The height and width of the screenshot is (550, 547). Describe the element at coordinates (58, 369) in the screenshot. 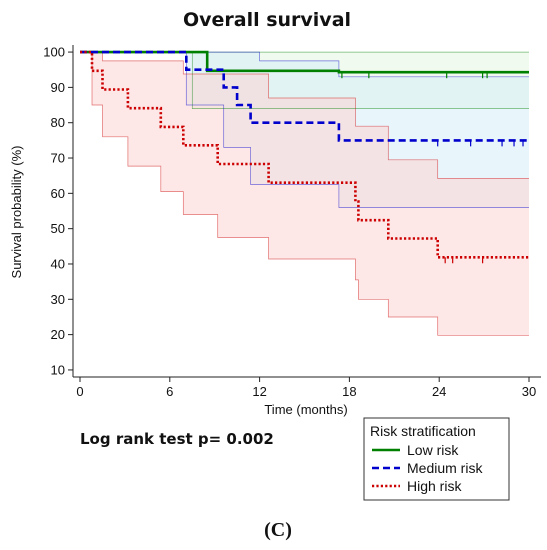

I see `y-tick-label-10: 10` at that location.